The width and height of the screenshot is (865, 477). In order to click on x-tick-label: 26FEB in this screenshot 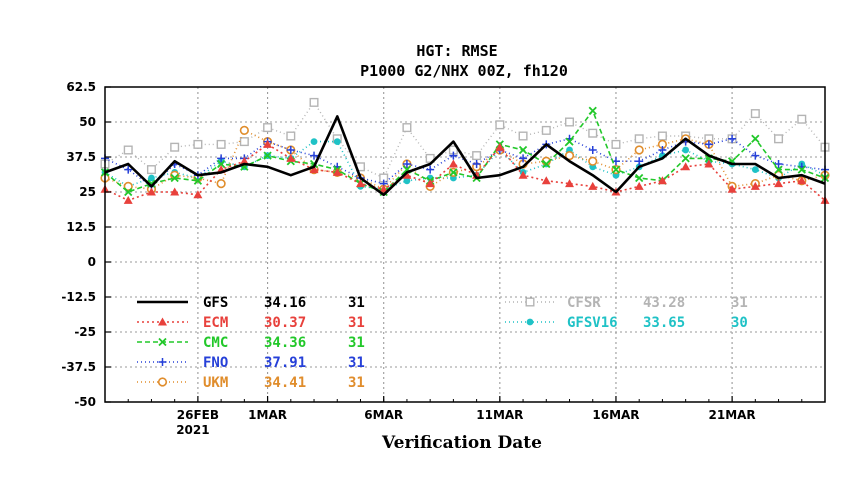, I will do `click(198, 415)`.